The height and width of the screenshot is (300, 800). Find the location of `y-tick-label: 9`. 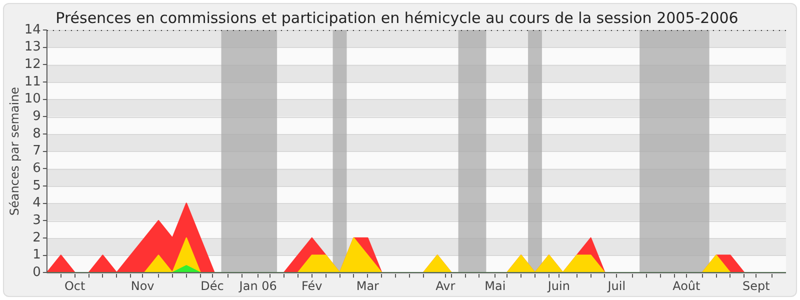

y-tick-label: 9 is located at coordinates (36, 116).